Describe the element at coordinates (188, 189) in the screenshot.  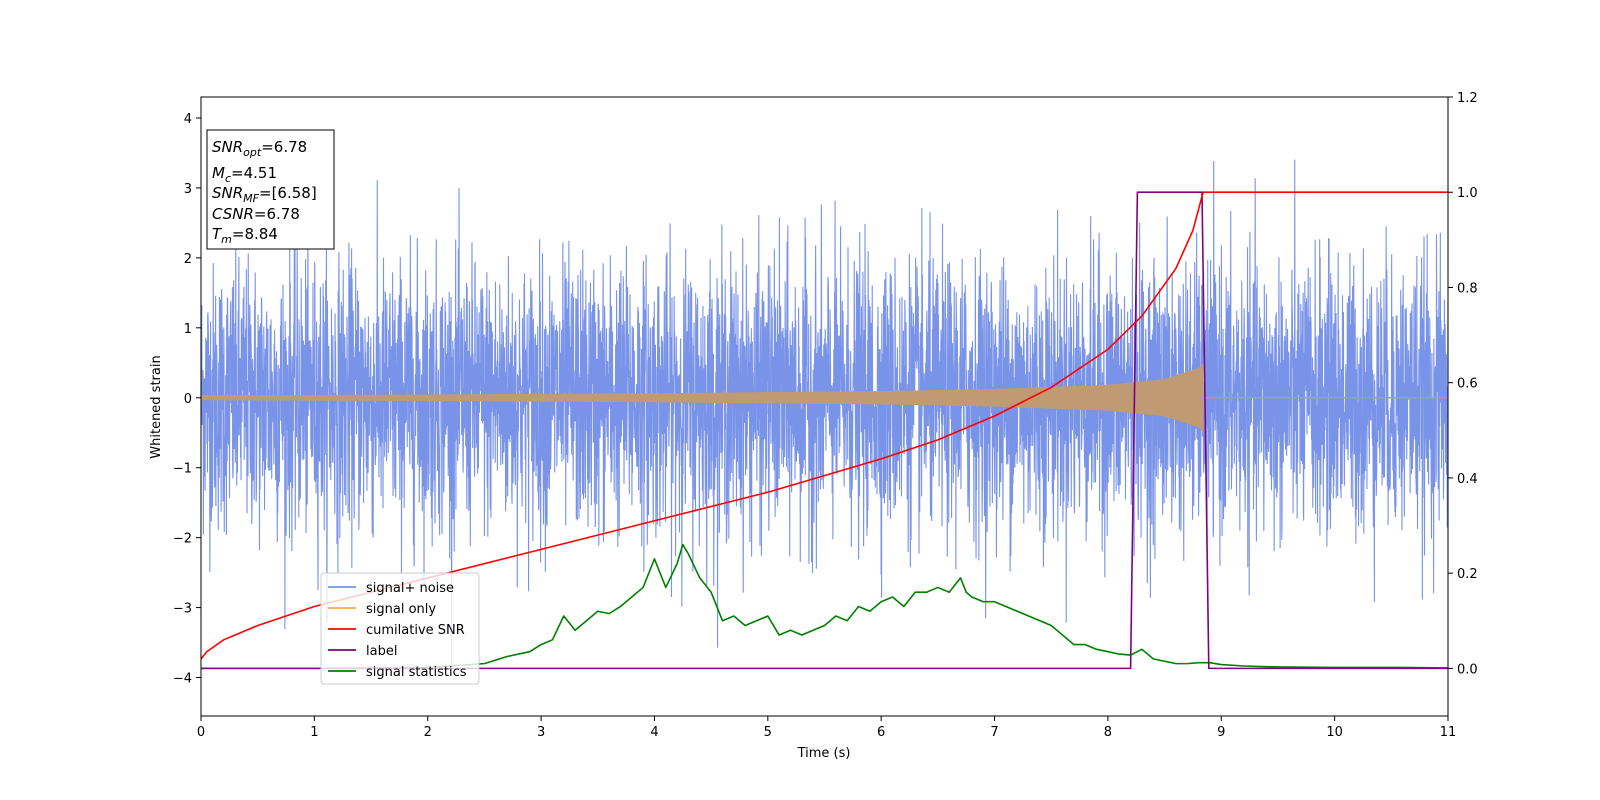
I see `y-left-tick-label: 3` at that location.